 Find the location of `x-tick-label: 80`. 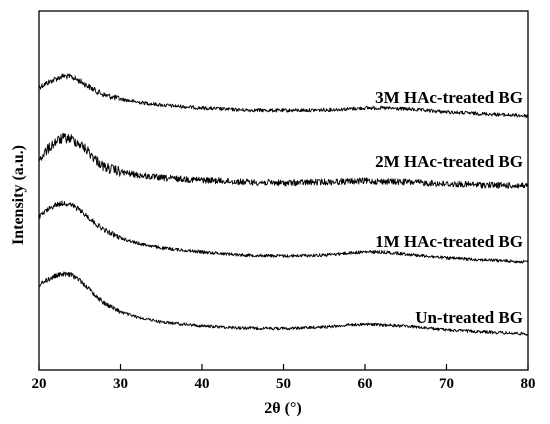

x-tick-label: 80 is located at coordinates (528, 384).